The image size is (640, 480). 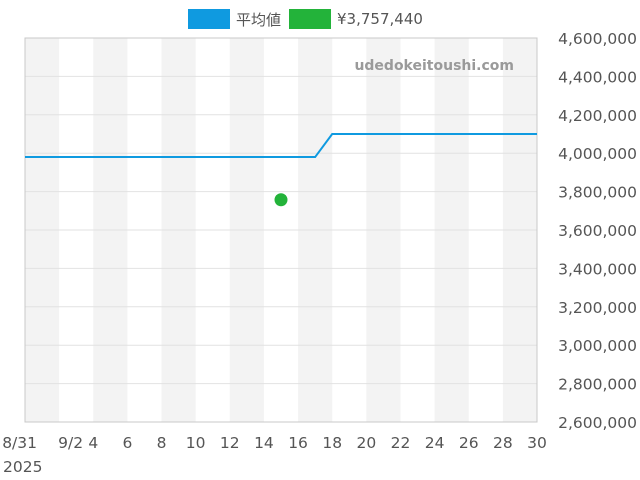 I want to click on y-tick-label: 4,200,000, so click(x=597, y=116).